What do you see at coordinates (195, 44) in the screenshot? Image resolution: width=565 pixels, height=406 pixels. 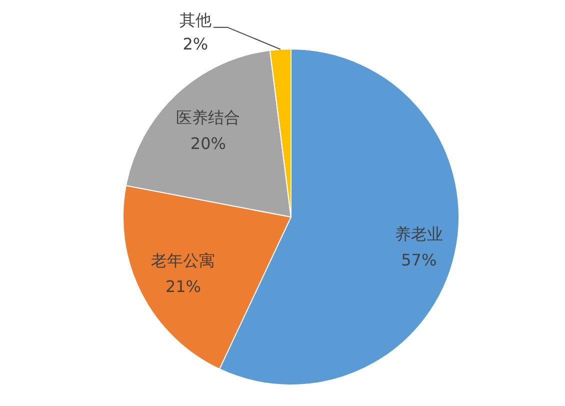 I see `data-label: 2%` at bounding box center [195, 44].